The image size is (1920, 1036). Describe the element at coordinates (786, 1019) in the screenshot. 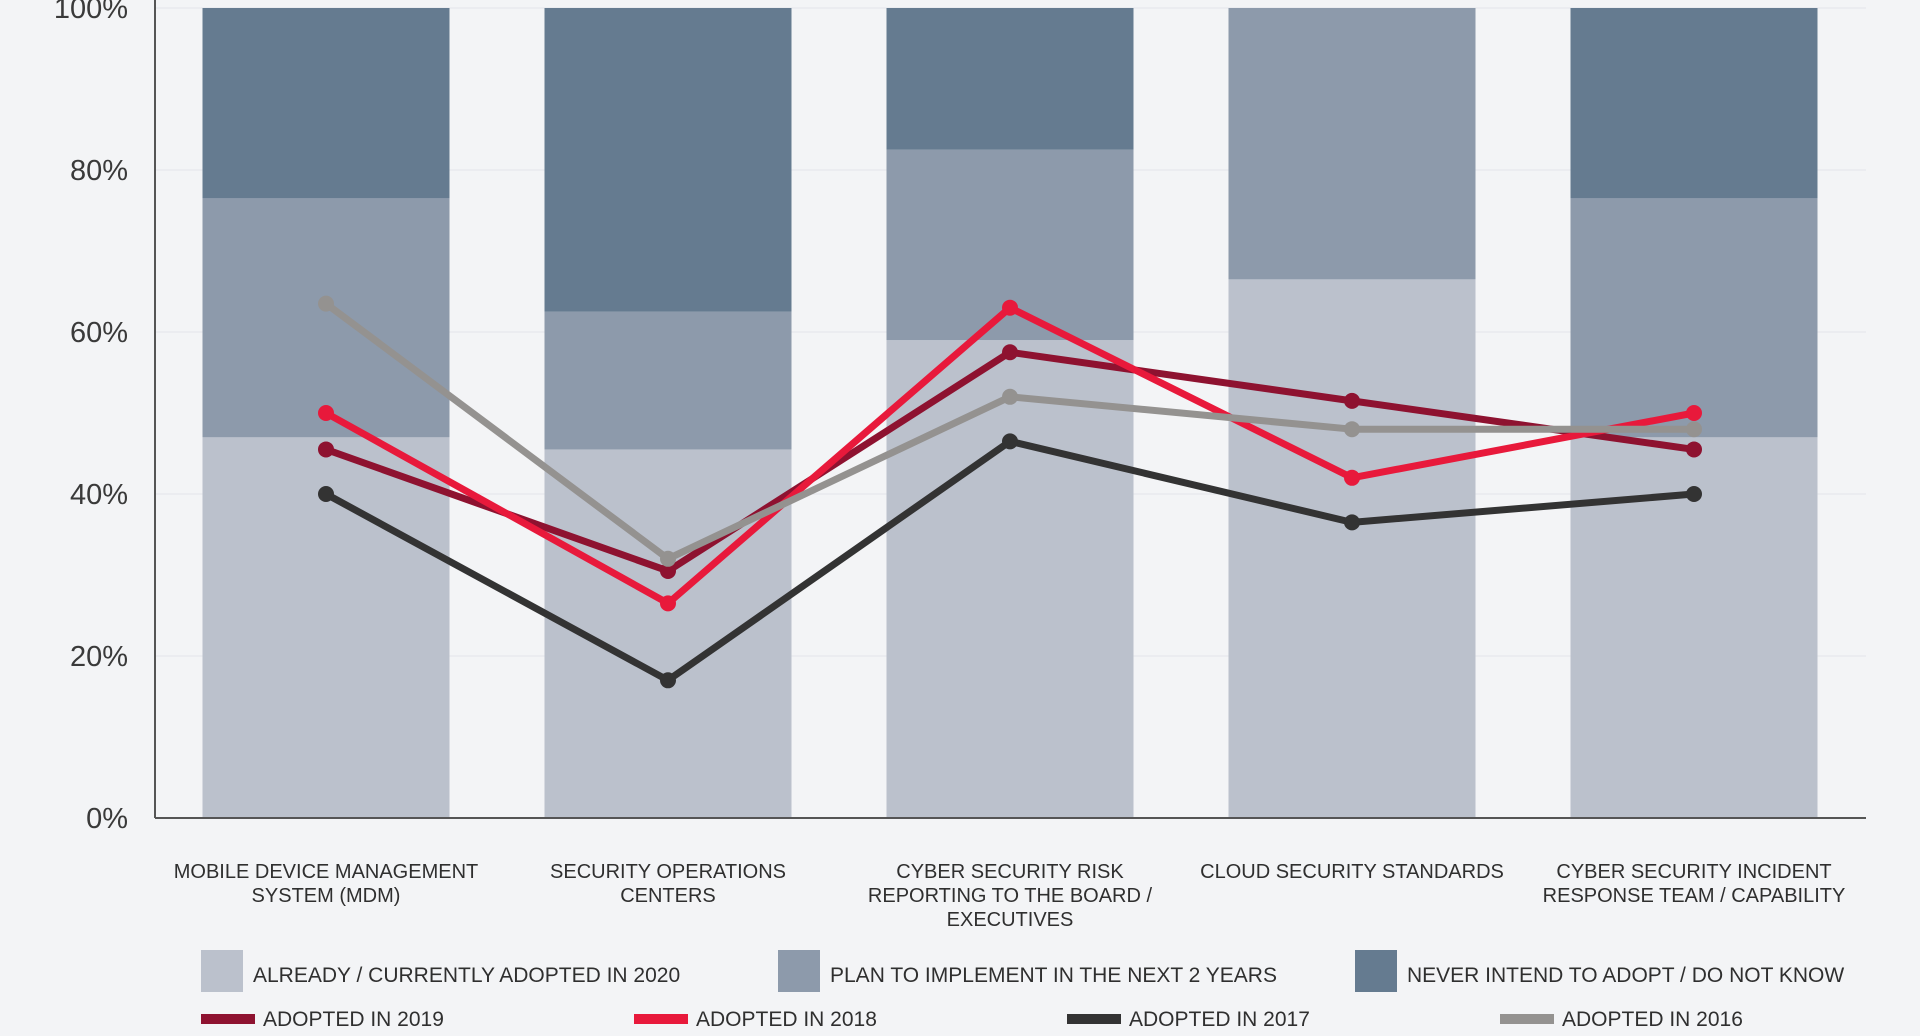

I see `legend-label: ADOPTED IN 2018` at that location.